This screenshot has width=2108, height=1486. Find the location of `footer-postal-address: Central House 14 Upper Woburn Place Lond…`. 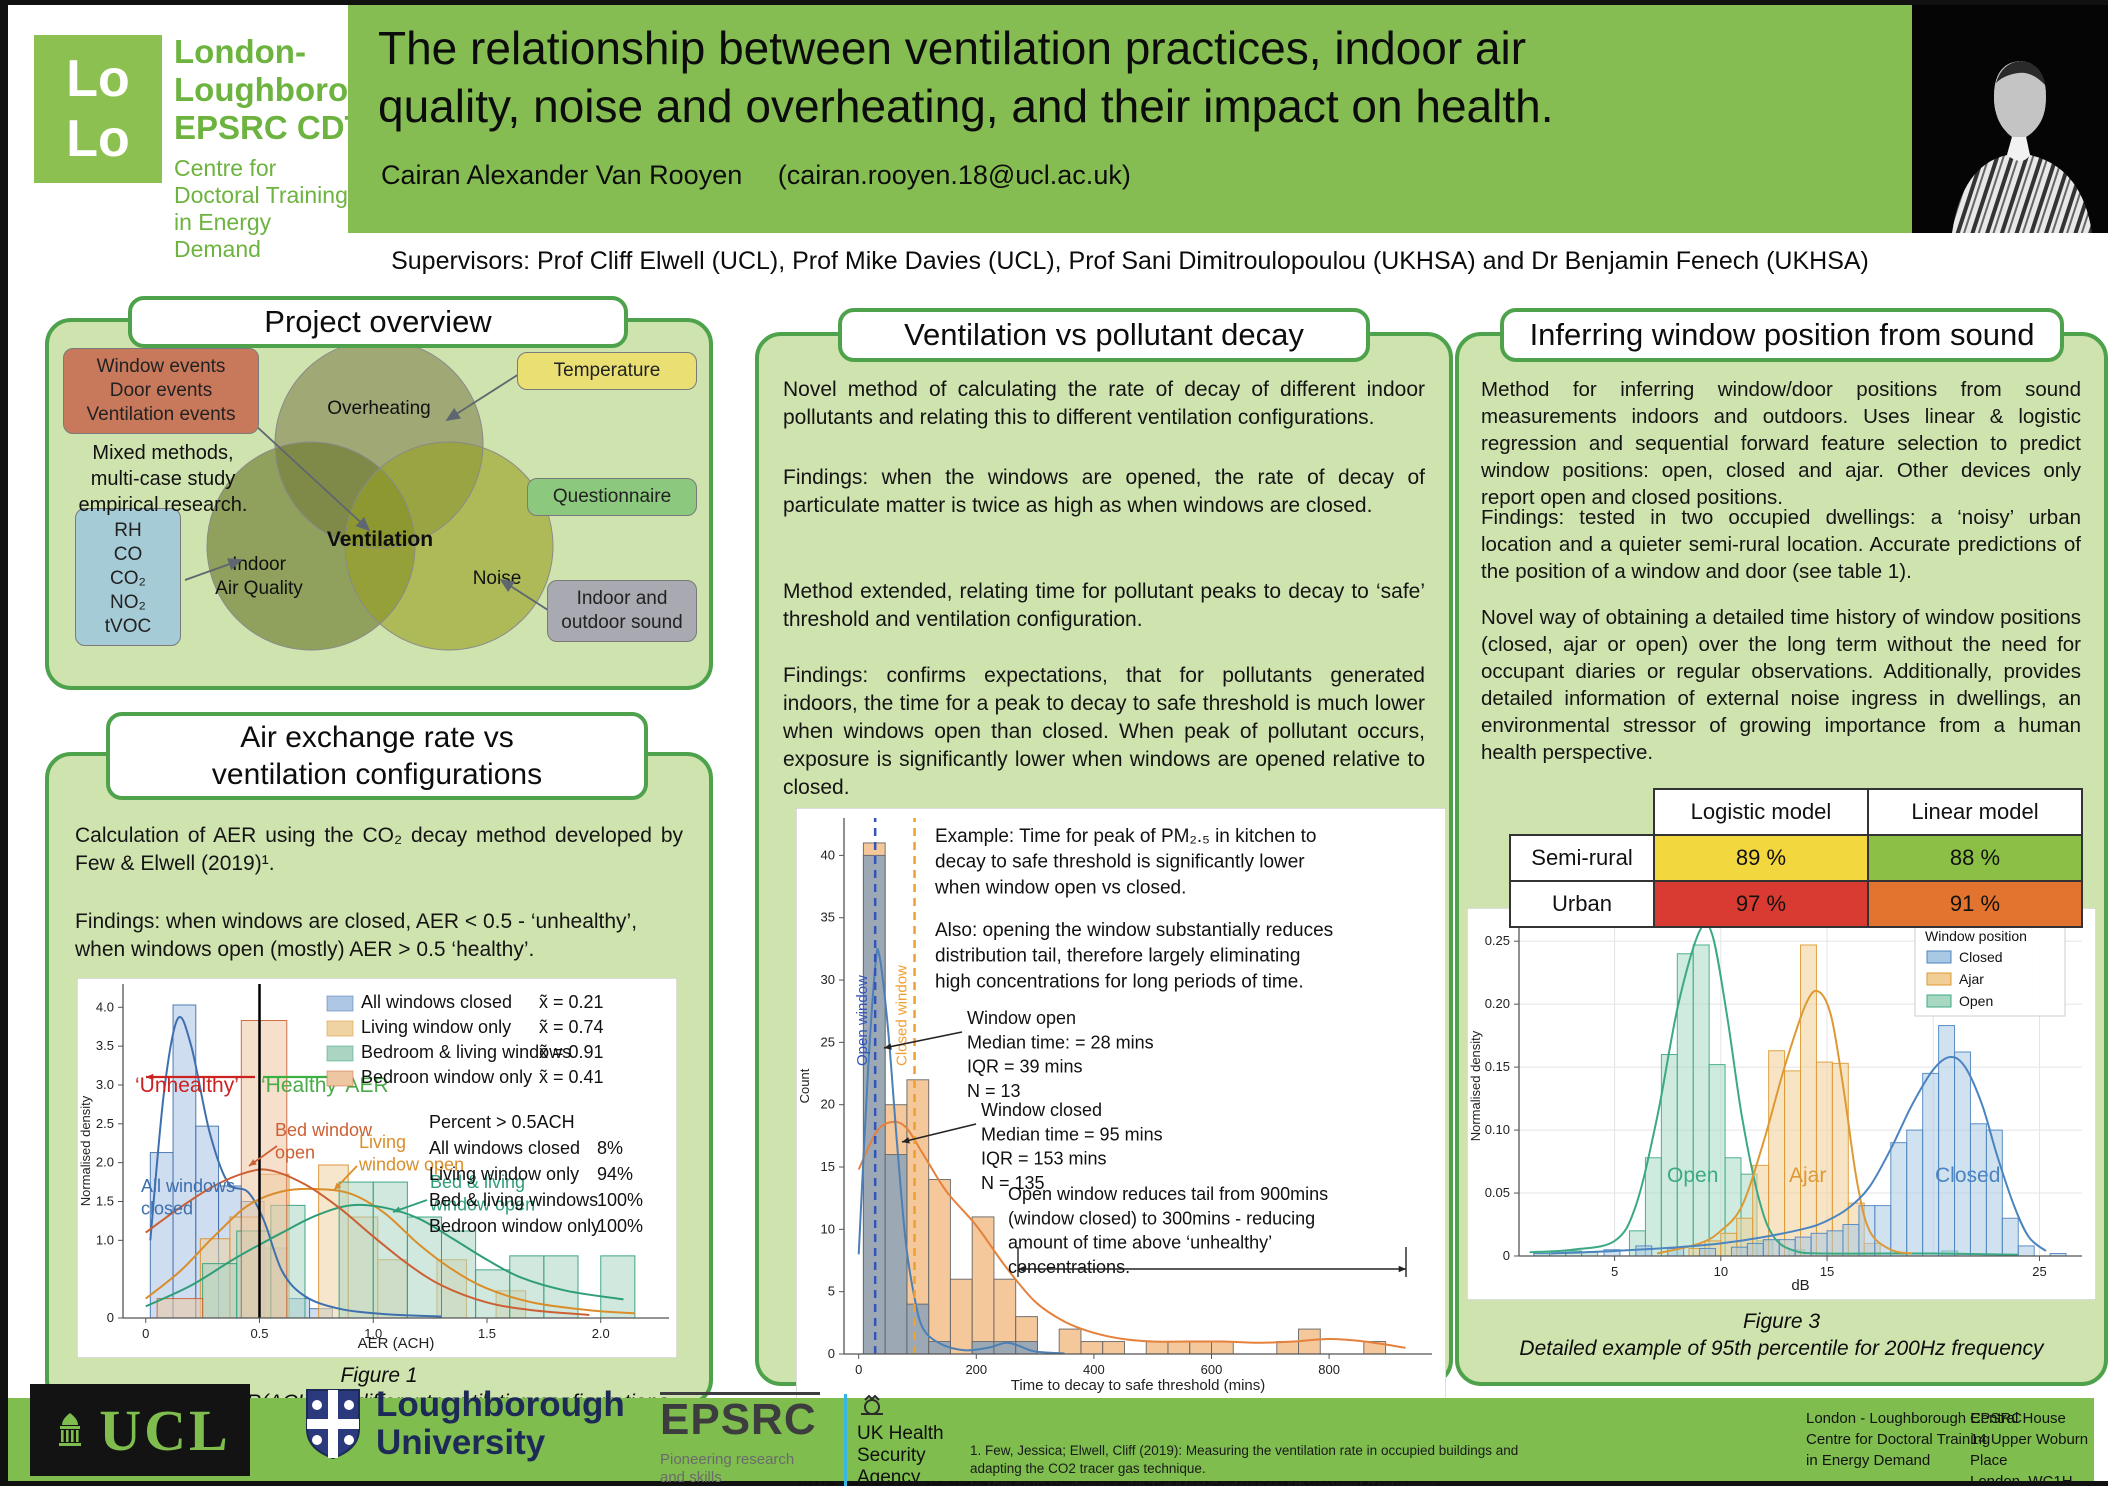

footer-postal-address: Central House 14 Upper Woburn Place Lond… is located at coordinates (2029, 1448).